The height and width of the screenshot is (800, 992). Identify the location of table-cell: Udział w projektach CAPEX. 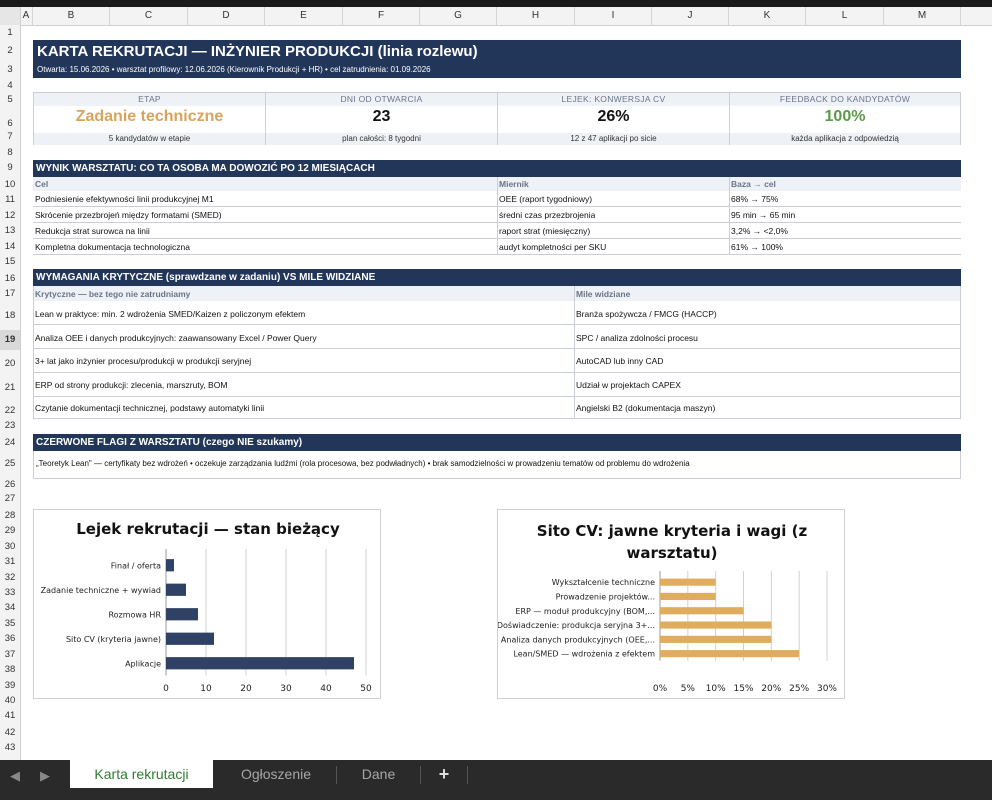
(628, 385).